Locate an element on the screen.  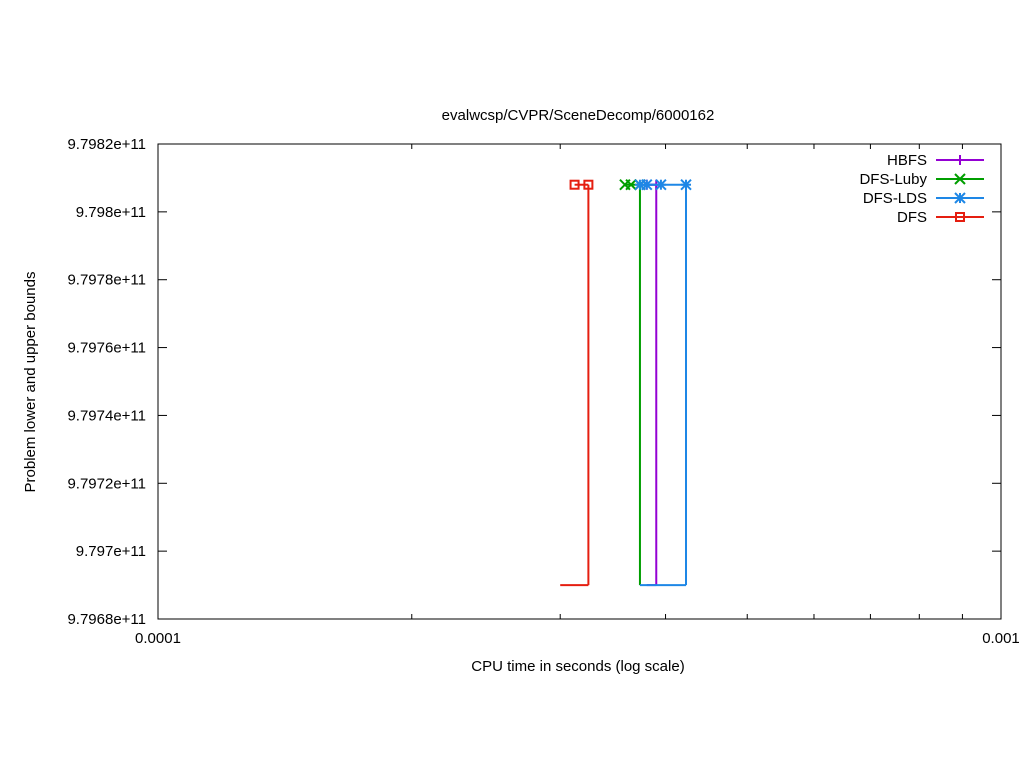
y-tick-label: 9.797e+11 is located at coordinates (111, 551).